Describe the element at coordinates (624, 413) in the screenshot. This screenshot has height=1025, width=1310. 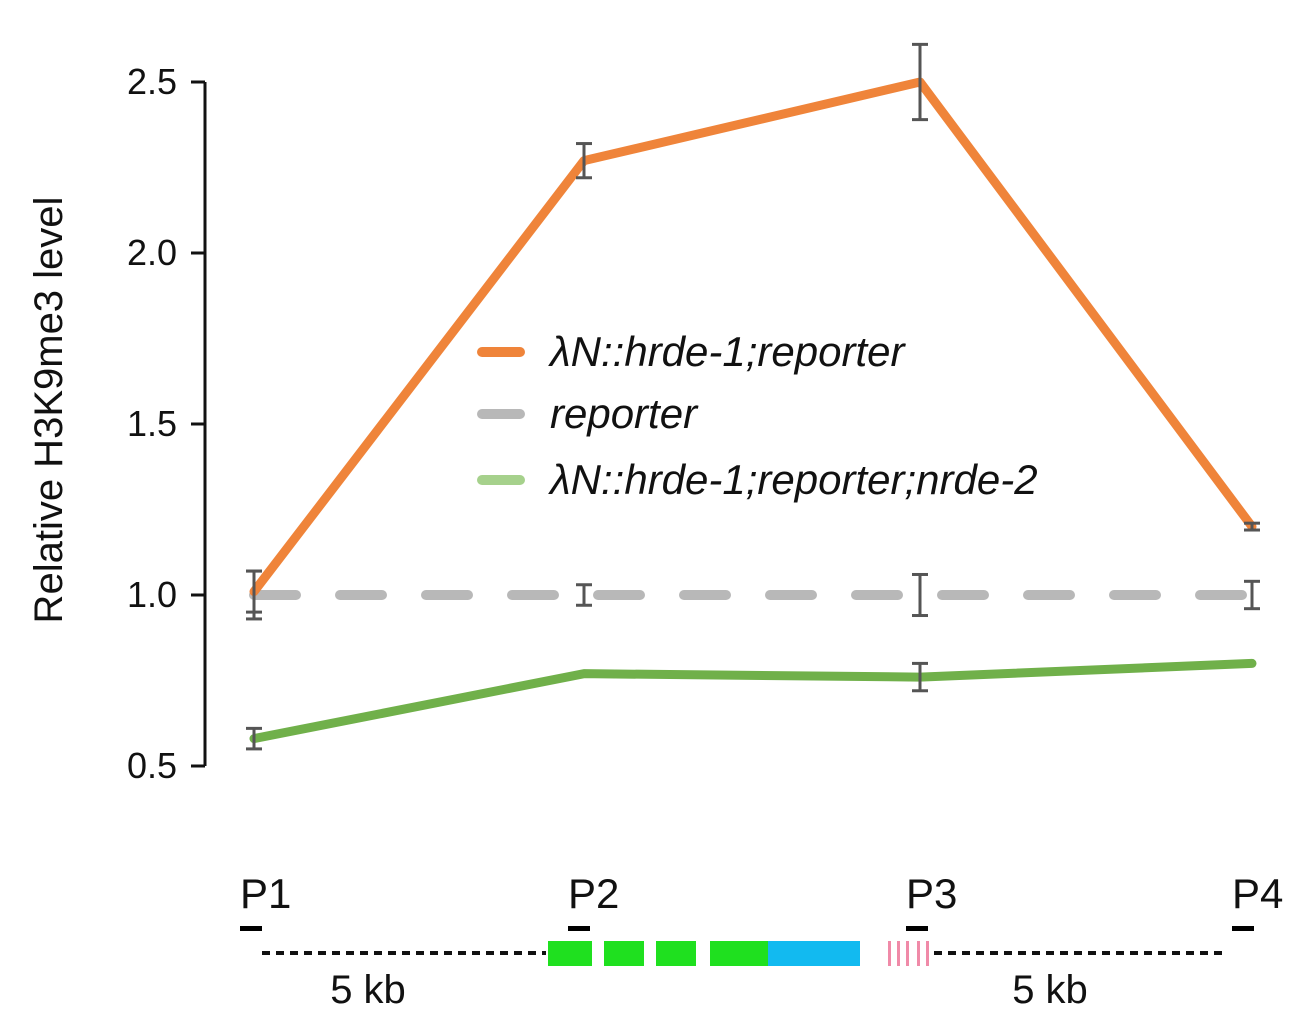
I see `legend-label: reporter` at that location.